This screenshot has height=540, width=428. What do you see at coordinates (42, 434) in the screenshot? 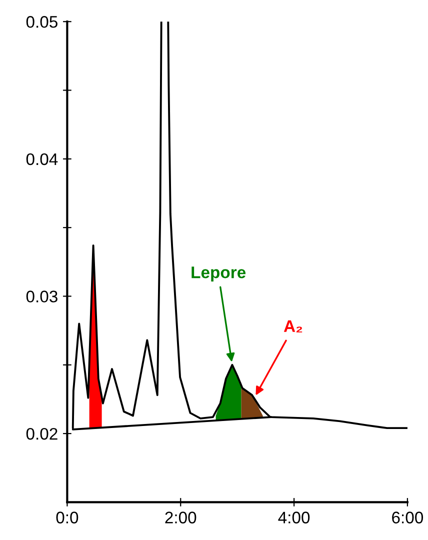
I see `y-tick-label: 0.02` at bounding box center [42, 434].